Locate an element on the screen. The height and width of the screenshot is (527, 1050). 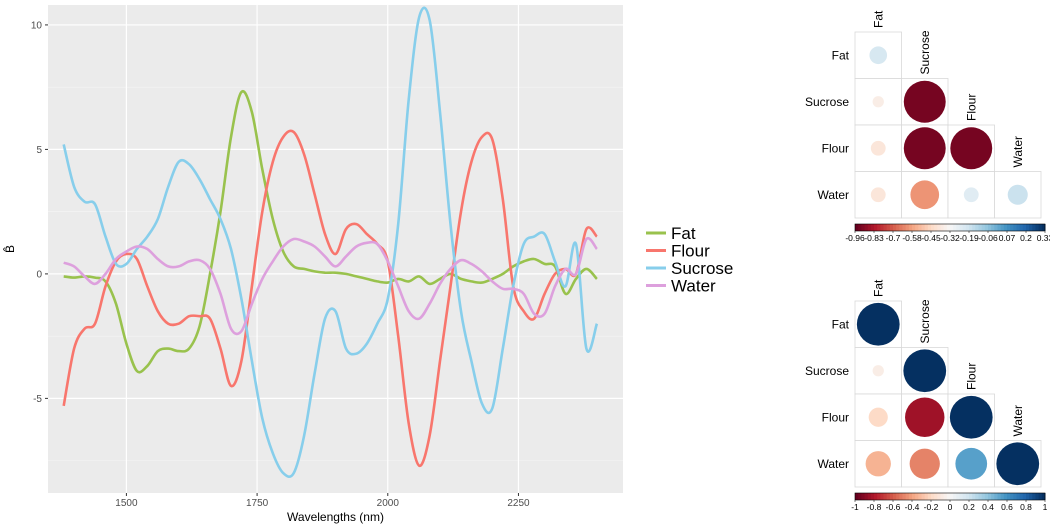
colorbar-tick-label: -1 is located at coordinates (855, 507).